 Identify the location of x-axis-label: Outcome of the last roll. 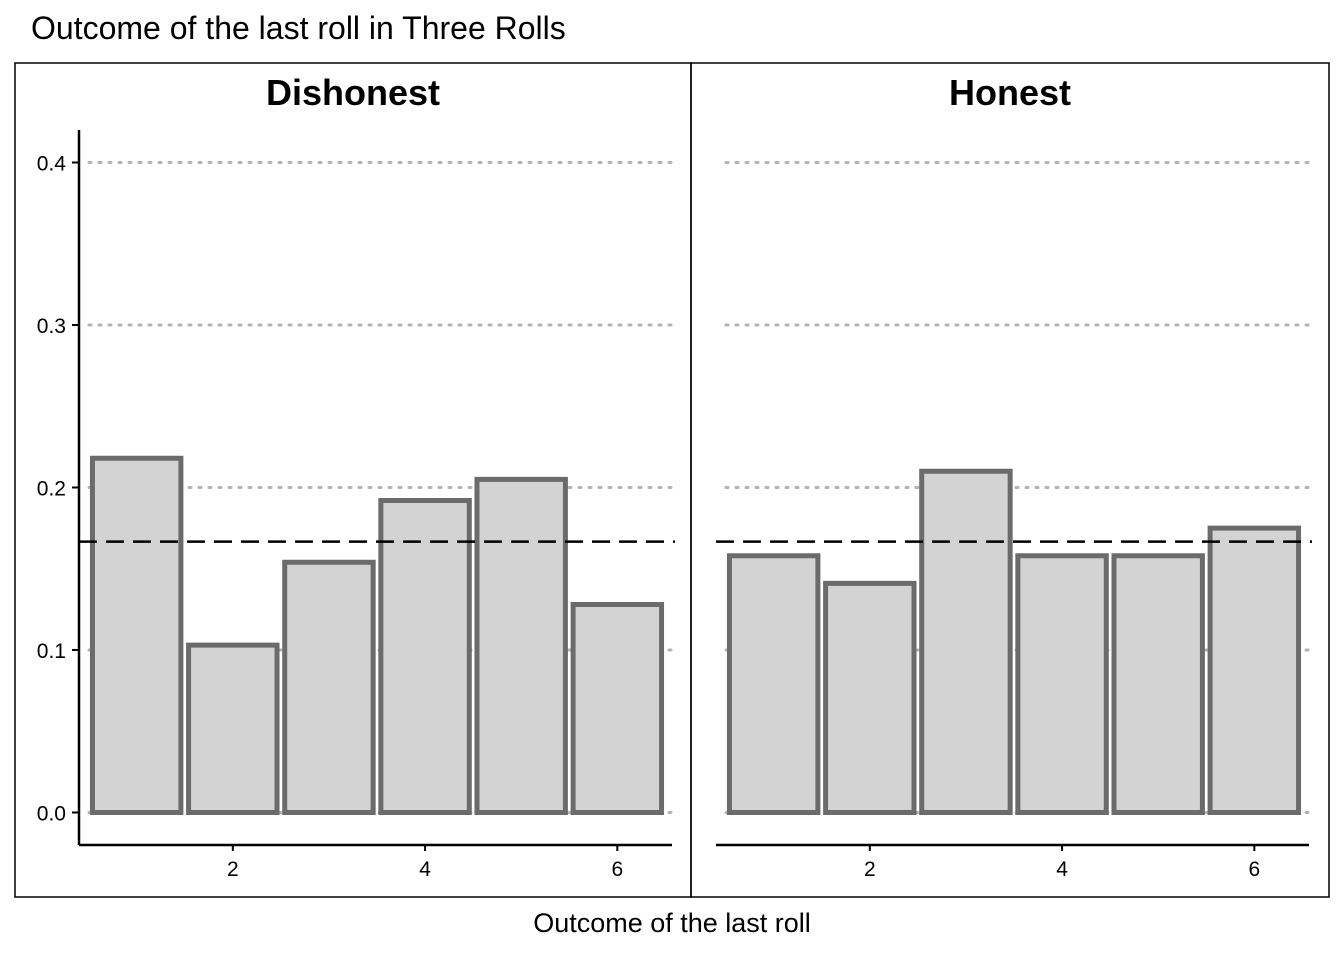
(672, 923).